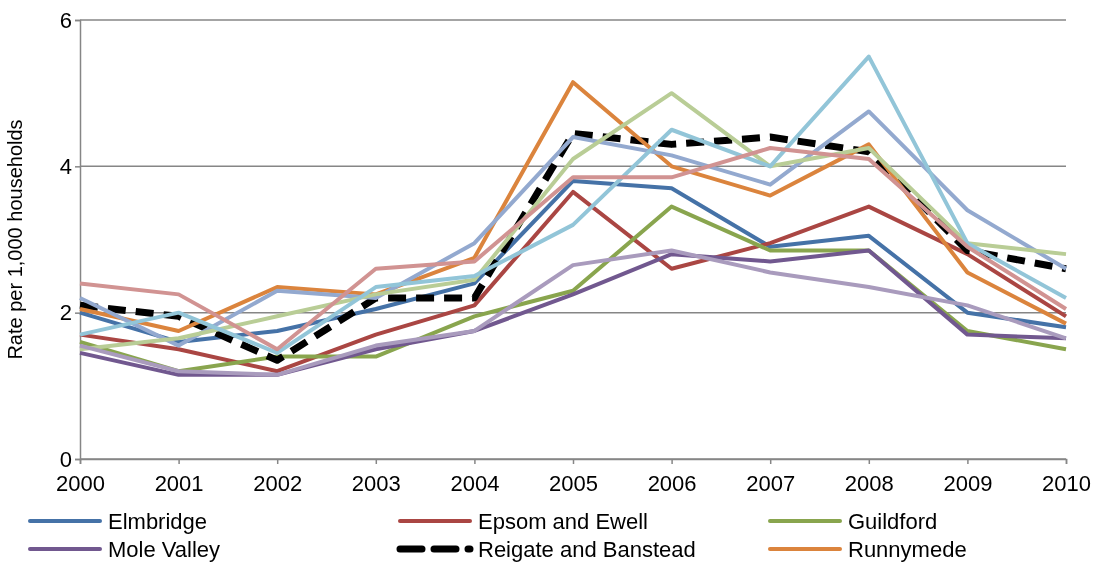 Image resolution: width=1102 pixels, height=574 pixels. I want to click on y-tick-label: 0, so click(65, 459).